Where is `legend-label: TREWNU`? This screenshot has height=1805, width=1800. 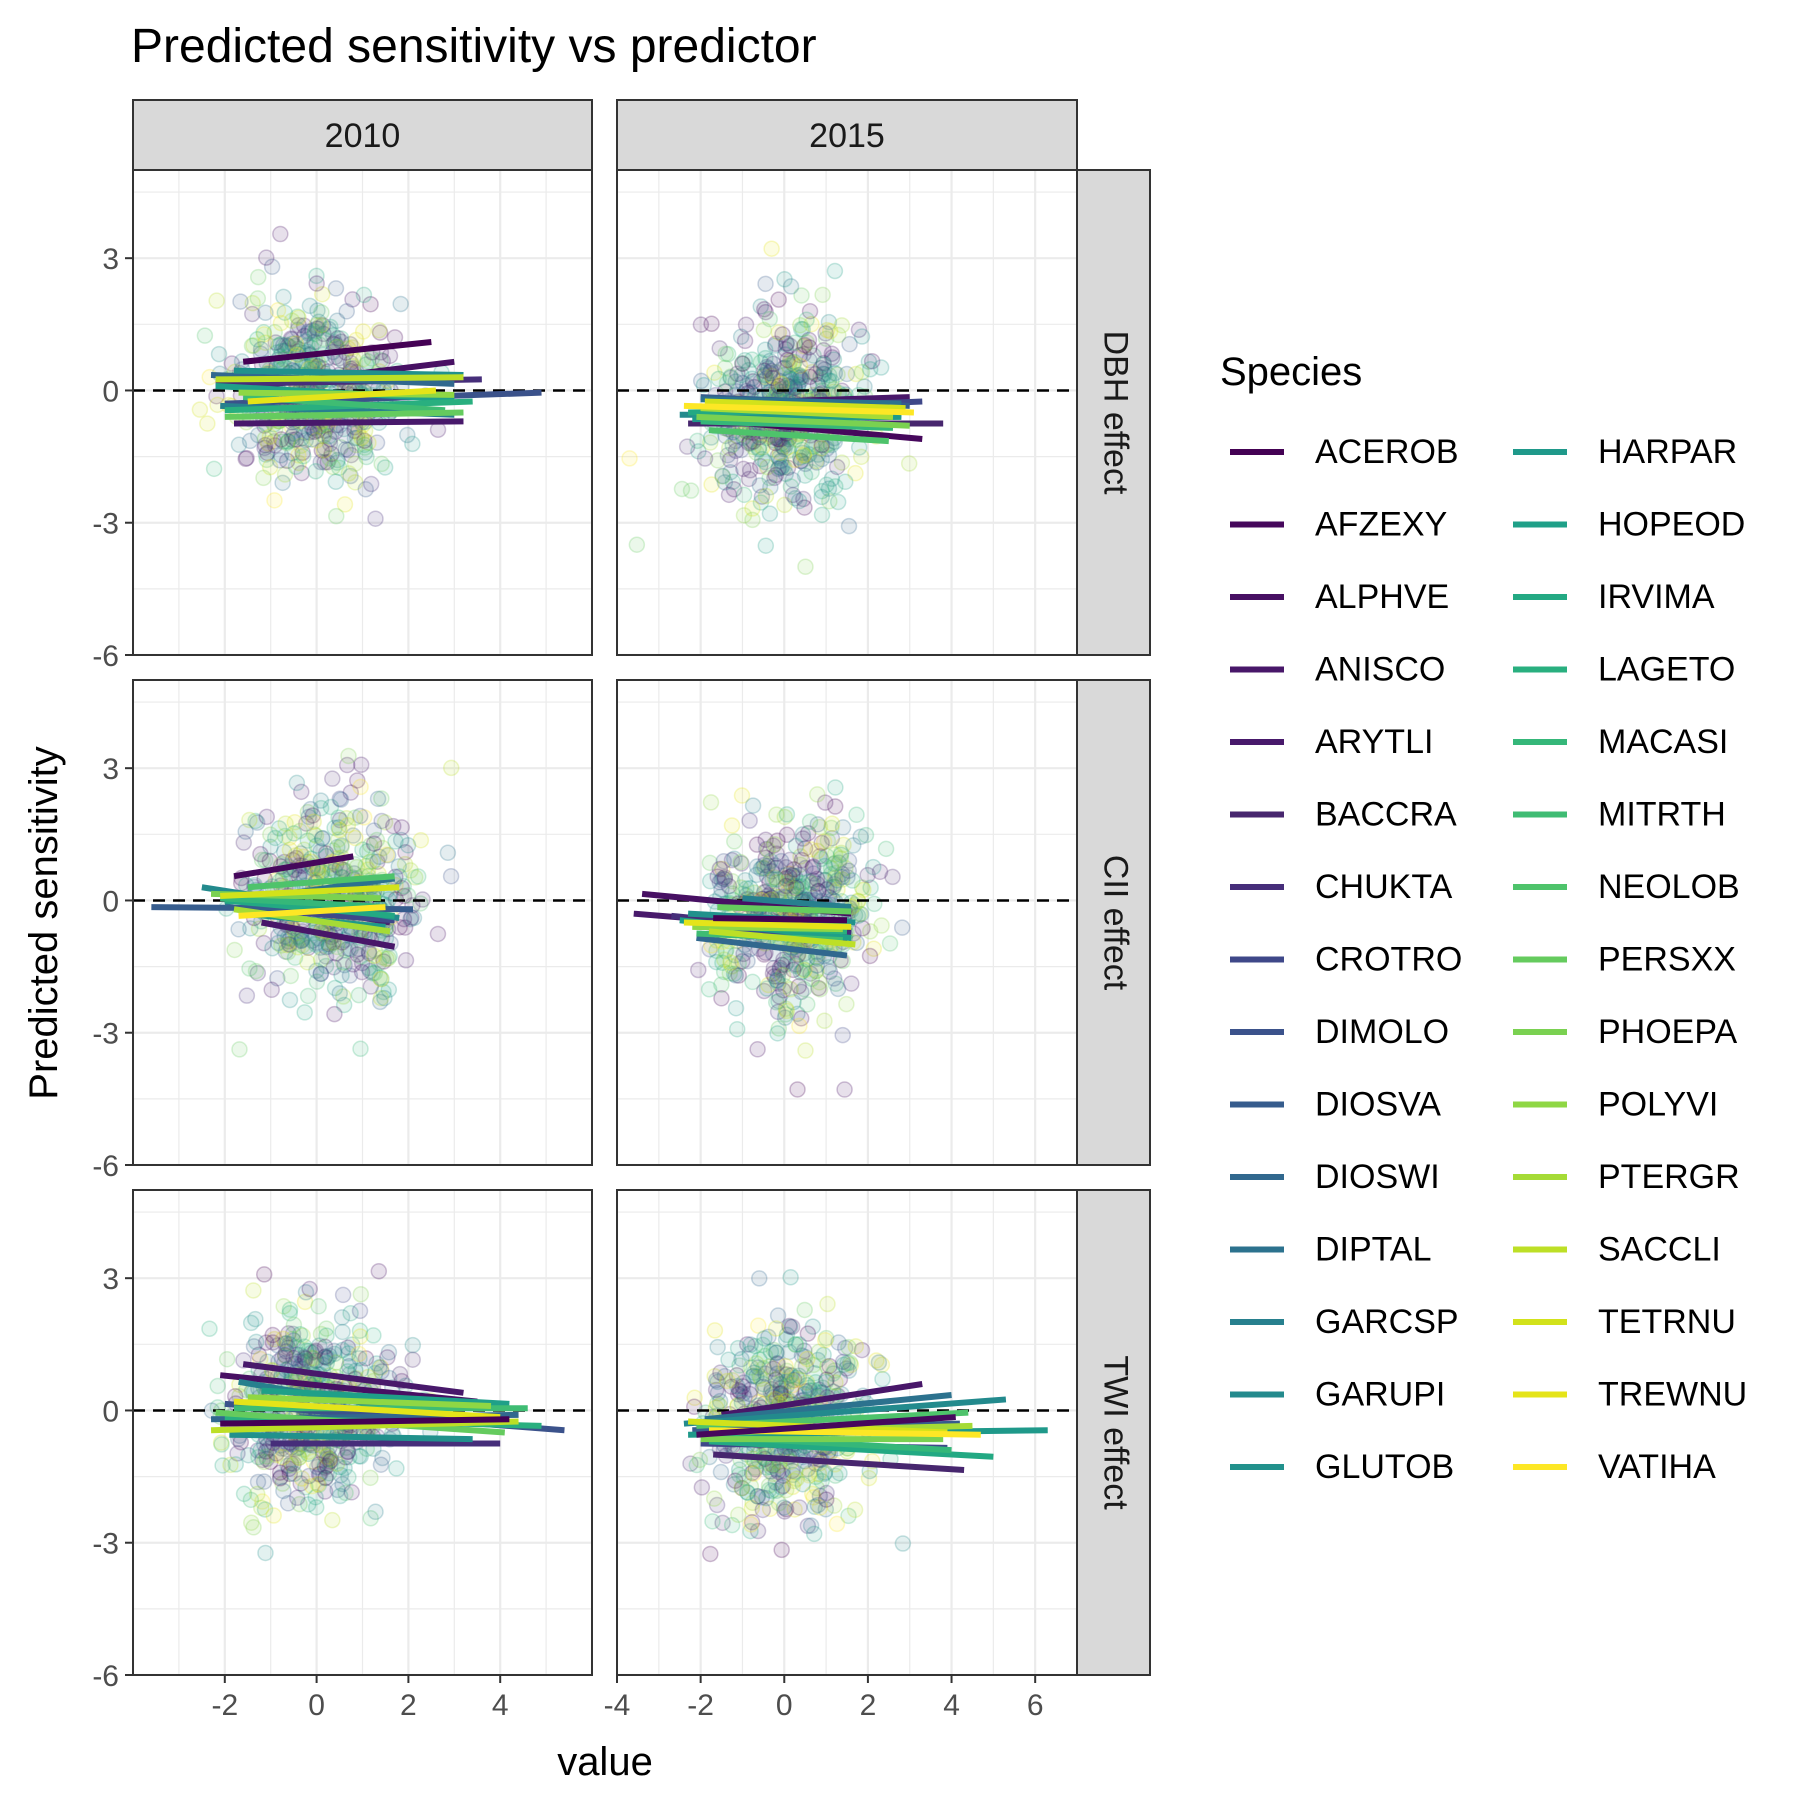 legend-label: TREWNU is located at coordinates (1672, 1395).